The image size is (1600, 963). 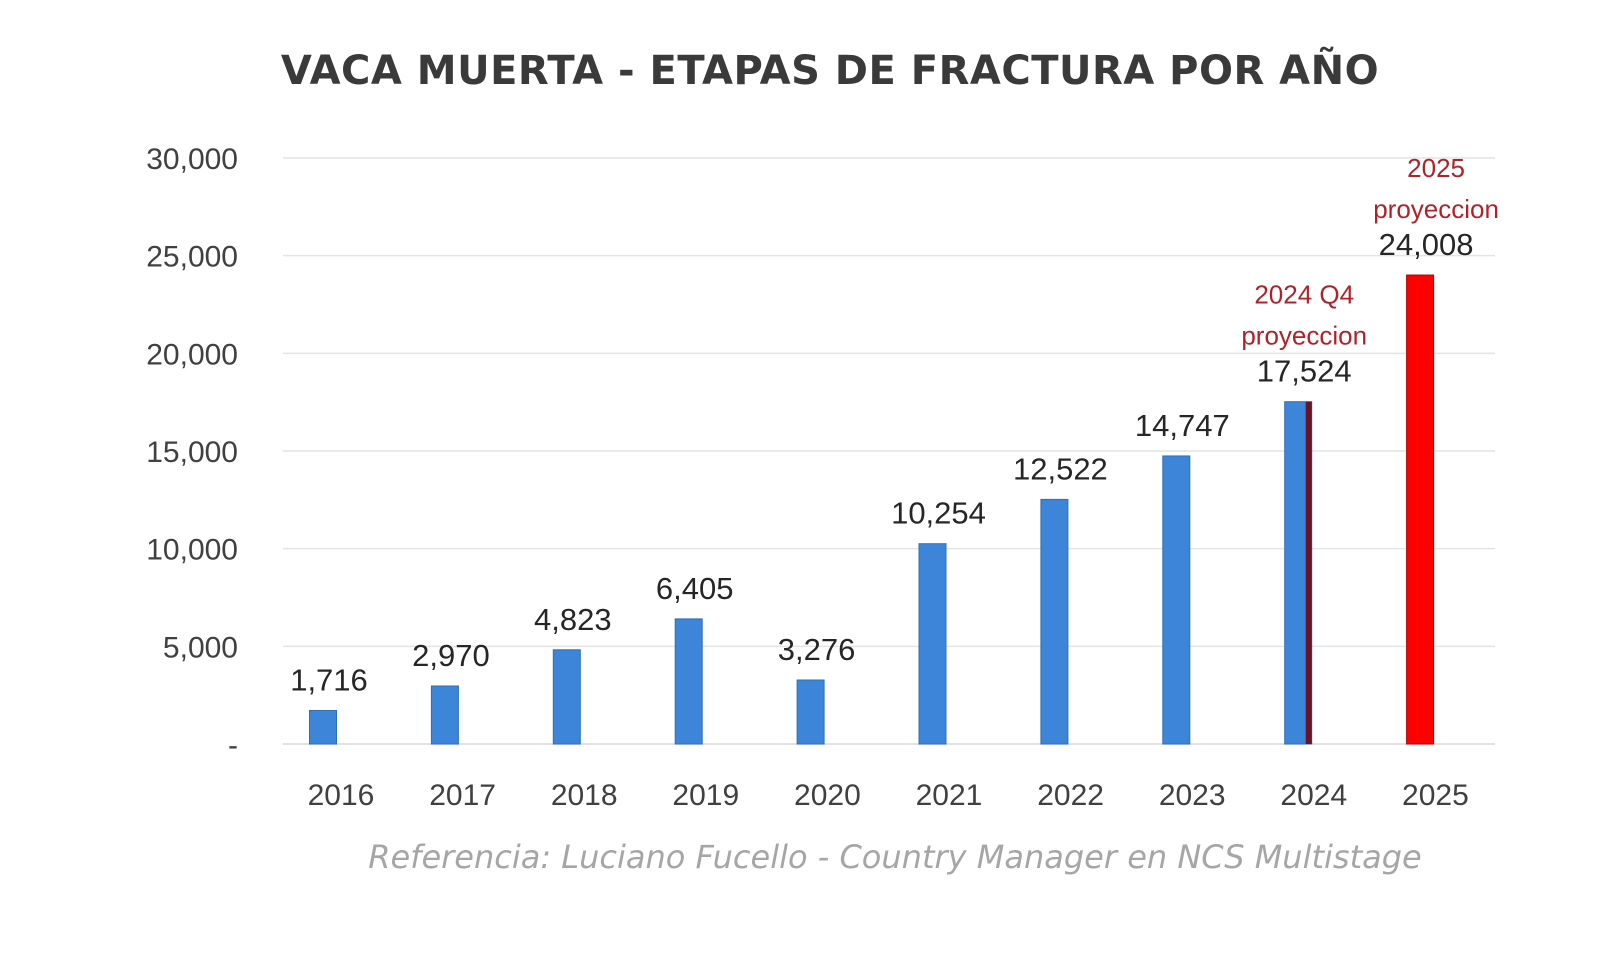 What do you see at coordinates (192, 354) in the screenshot?
I see `y-tick-label: 20,000` at bounding box center [192, 354].